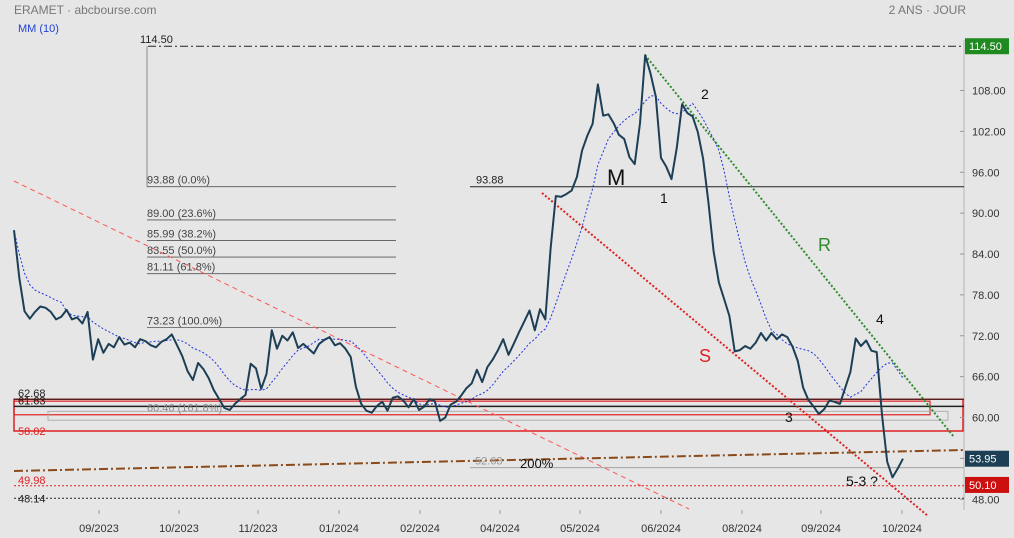 Image resolution: width=1014 pixels, height=538 pixels. Describe the element at coordinates (184, 321) in the screenshot. I see `fib-label-5: 73.23 (100.0%)` at that location.